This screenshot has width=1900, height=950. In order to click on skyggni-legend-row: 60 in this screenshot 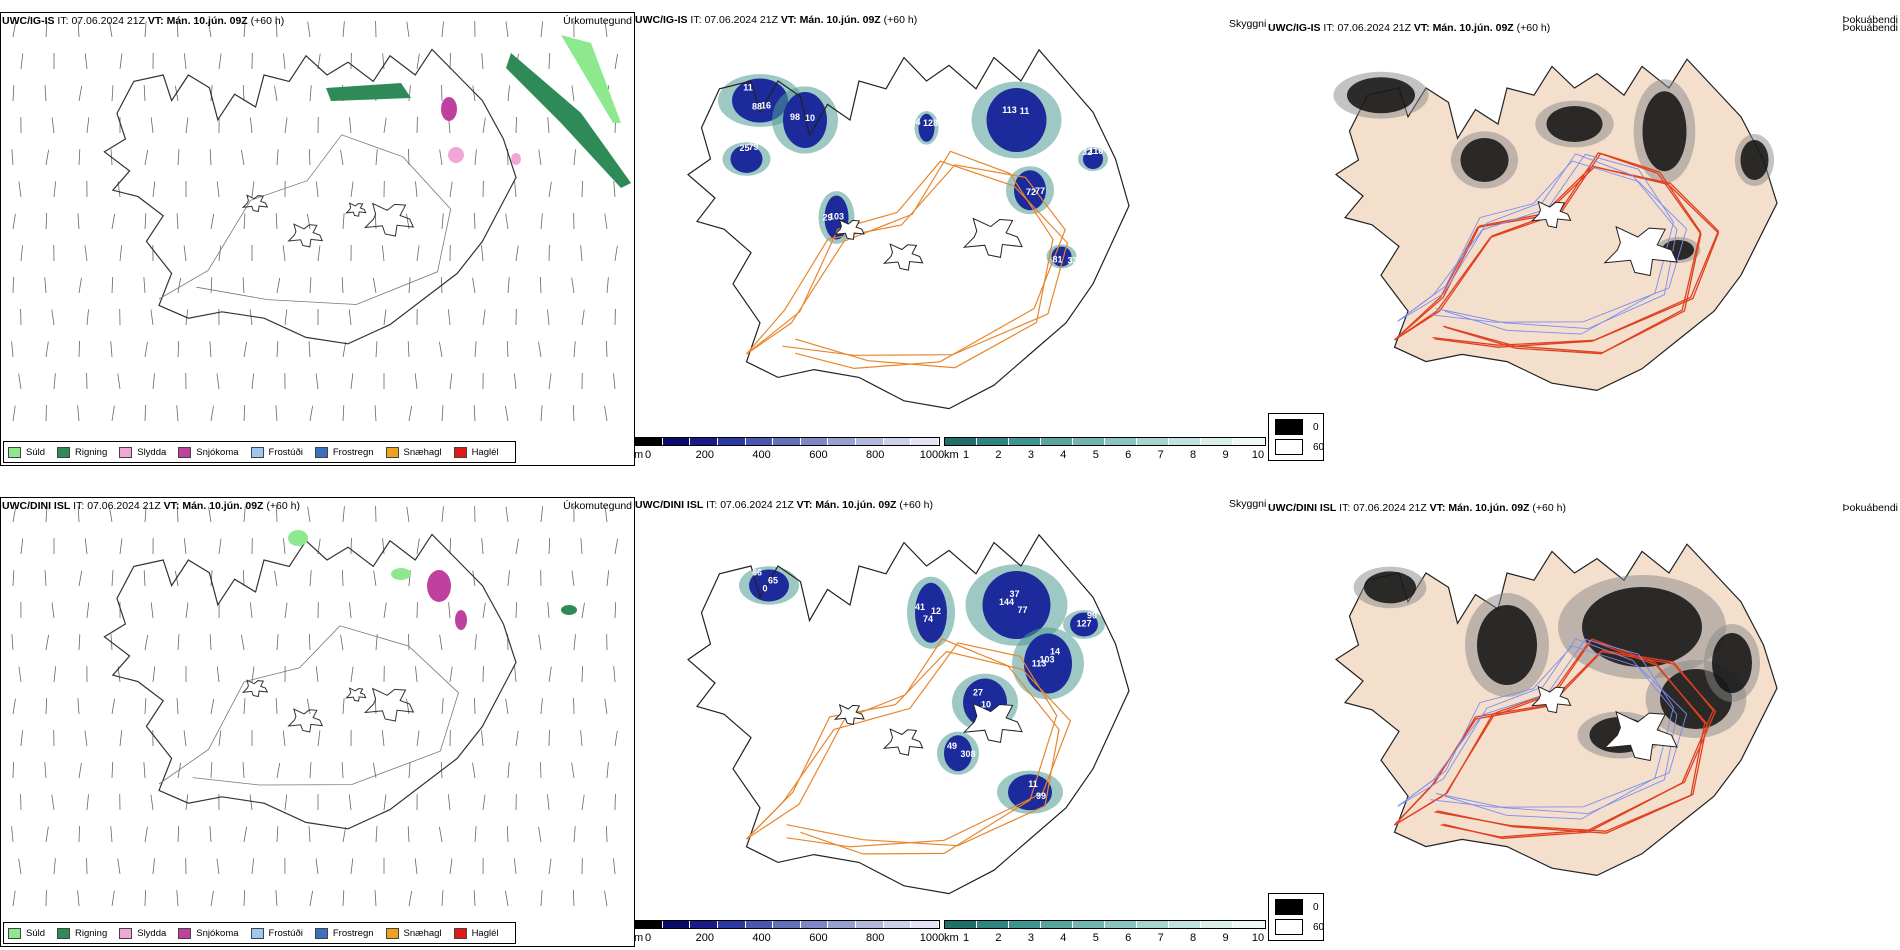, I will do `click(1299, 927)`.